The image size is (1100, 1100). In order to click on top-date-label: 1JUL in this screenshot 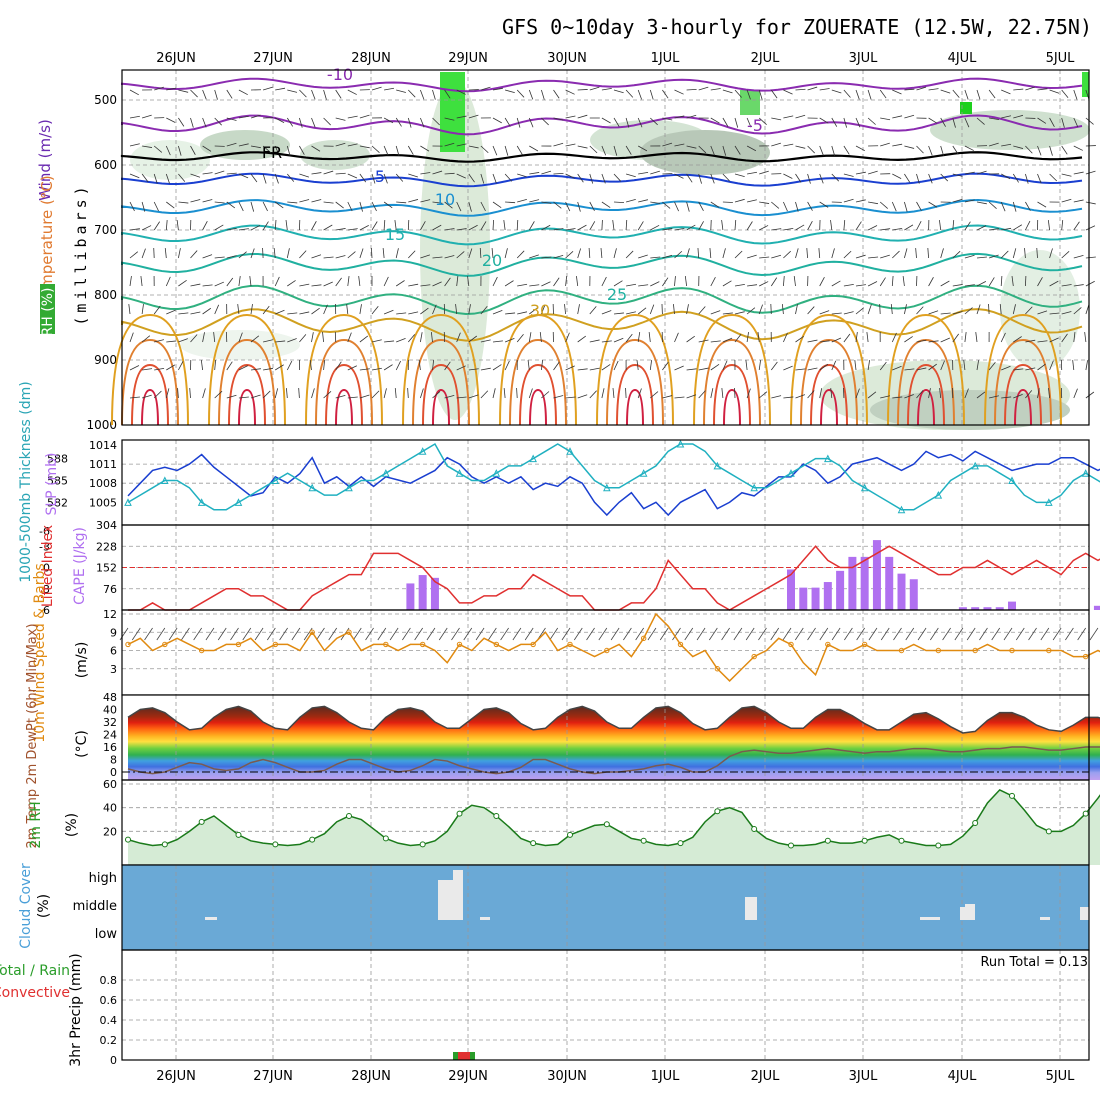, I will do `click(666, 58)`.